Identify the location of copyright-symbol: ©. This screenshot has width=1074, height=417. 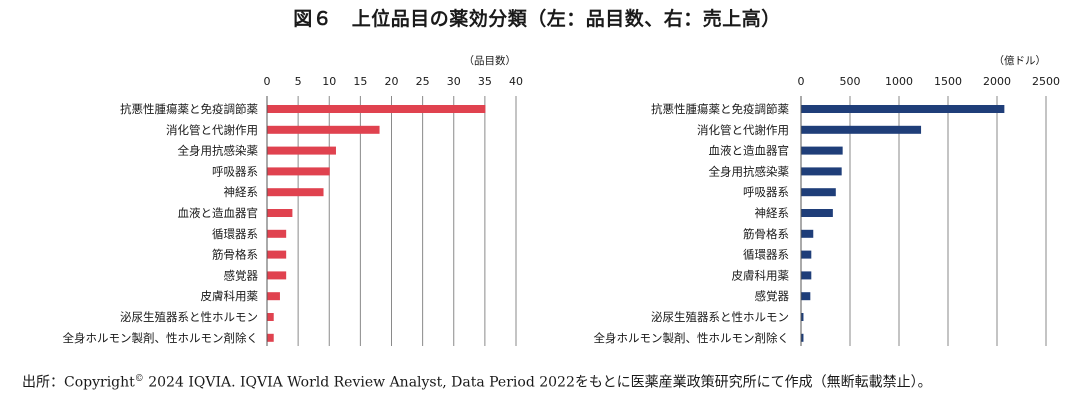
(139, 379).